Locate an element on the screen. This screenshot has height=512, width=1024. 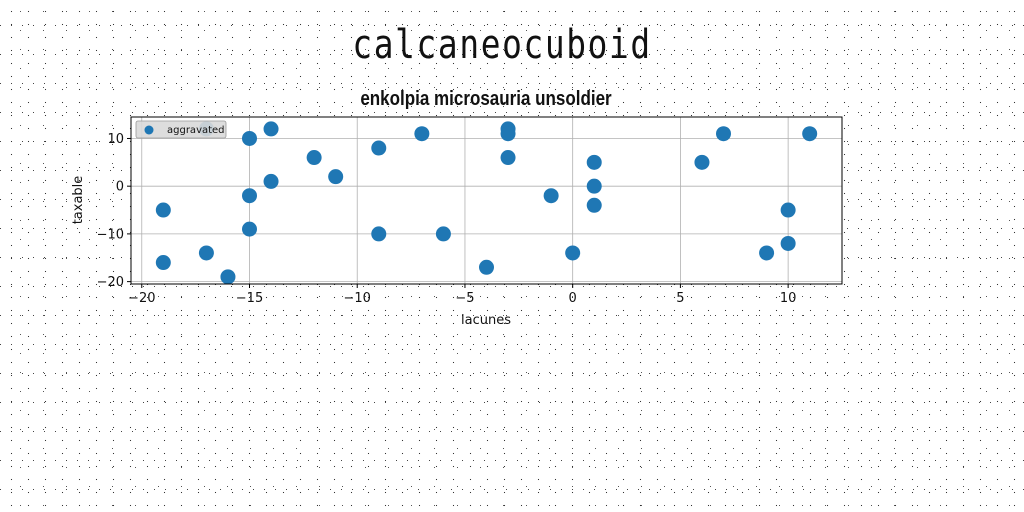
legend-box is located at coordinates (181, 129).